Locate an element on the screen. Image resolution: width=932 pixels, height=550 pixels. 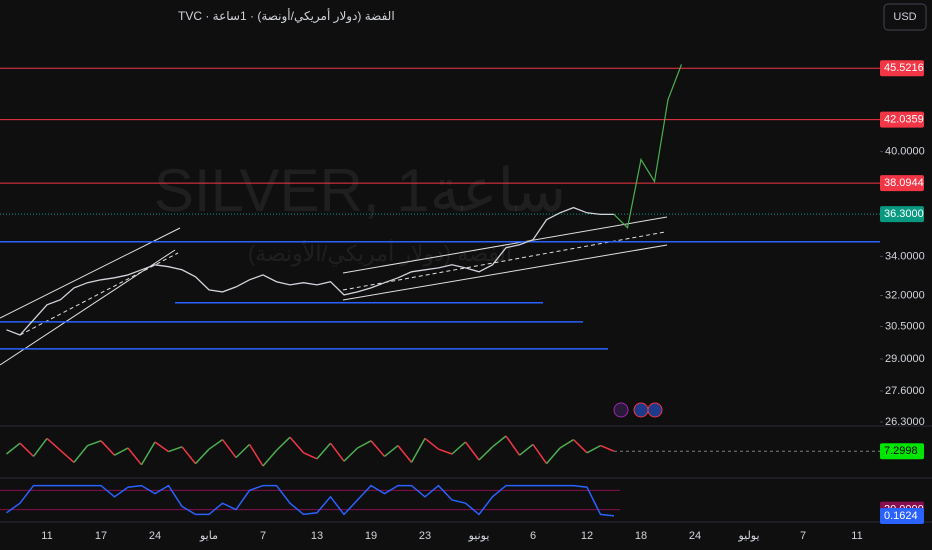
y-tick-label: 27.6000 is located at coordinates (905, 391).